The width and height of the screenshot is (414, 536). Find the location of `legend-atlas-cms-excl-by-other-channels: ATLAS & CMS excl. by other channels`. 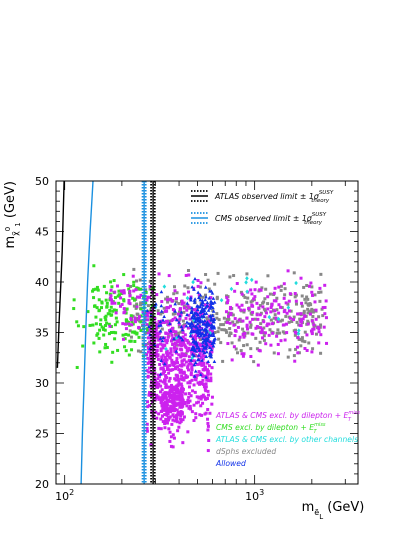

legend-atlas-cms-excl-by-other-channels: ATLAS & CMS excl. by other channels is located at coordinates (286, 439).